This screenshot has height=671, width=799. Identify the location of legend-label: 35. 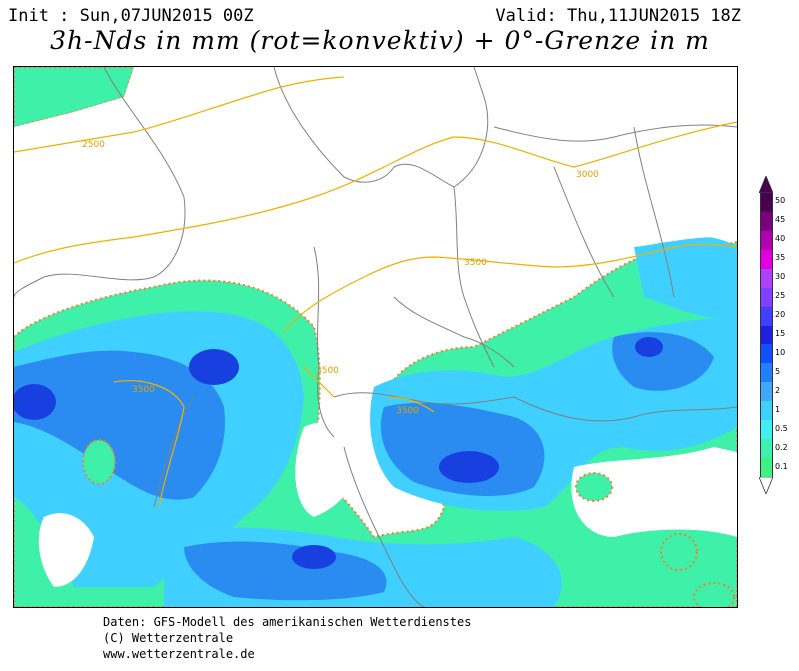
(780, 258).